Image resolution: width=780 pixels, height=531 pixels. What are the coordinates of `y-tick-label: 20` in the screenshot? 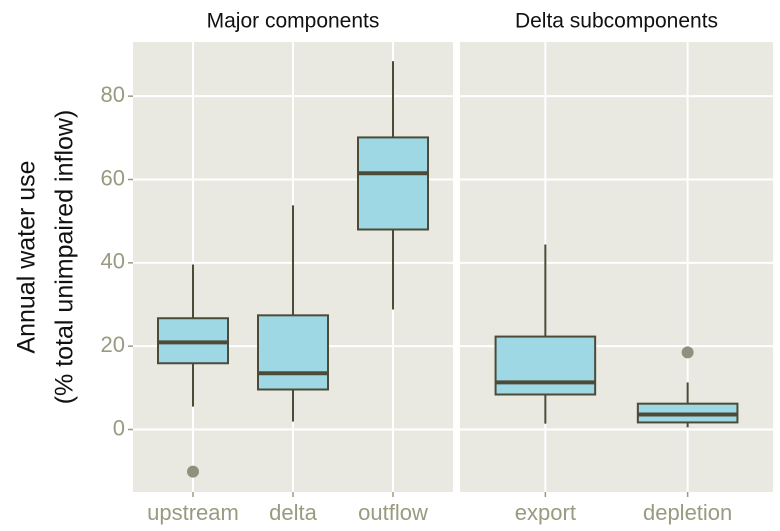 It's located at (113, 344).